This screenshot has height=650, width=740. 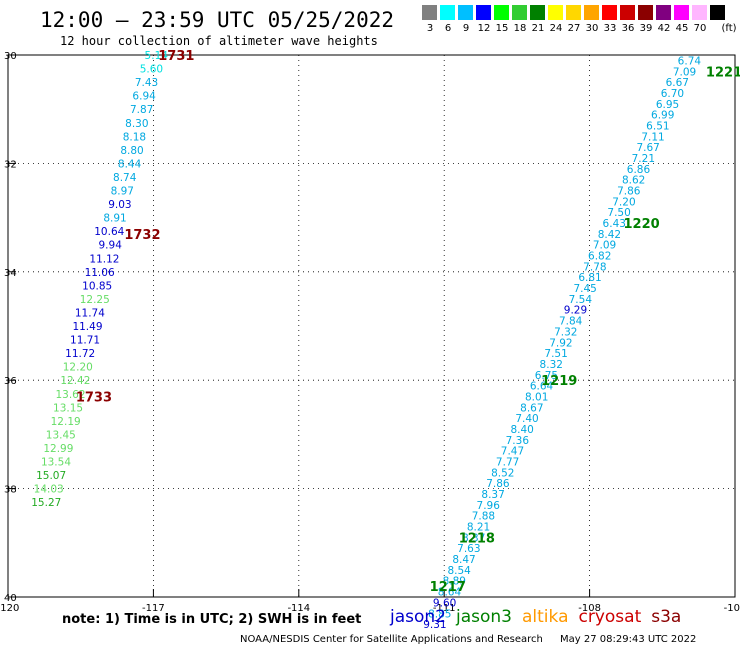 I want to click on wave-height-point: 8.52, so click(x=502, y=473).